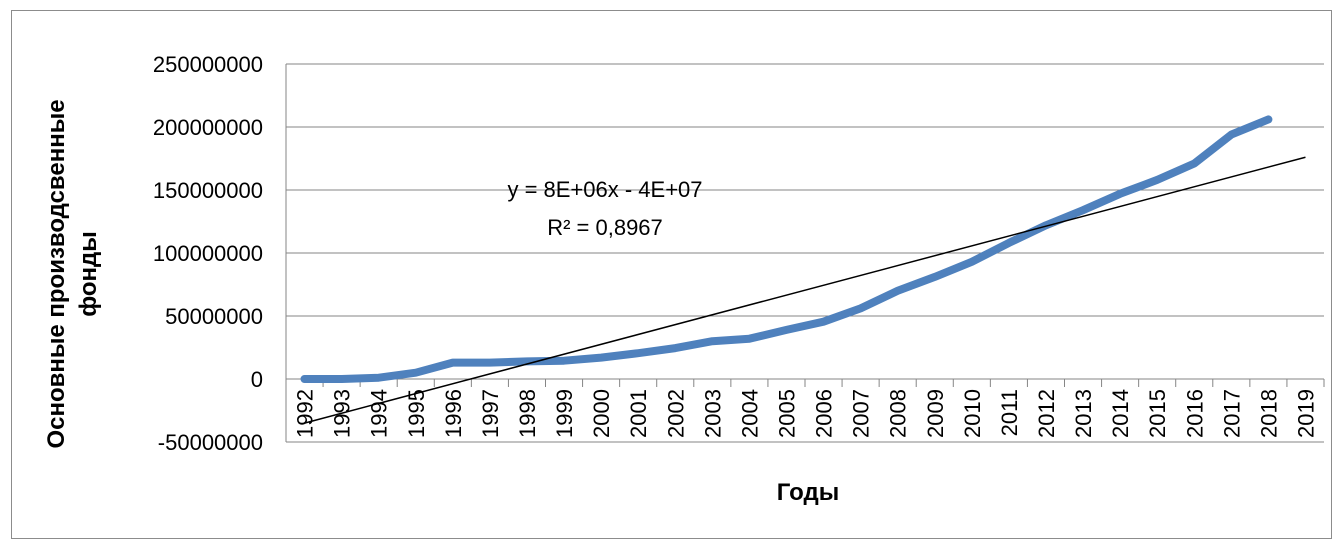 This screenshot has height=549, width=1344. What do you see at coordinates (675, 413) in the screenshot?
I see `x-tick-label: 2002` at bounding box center [675, 413].